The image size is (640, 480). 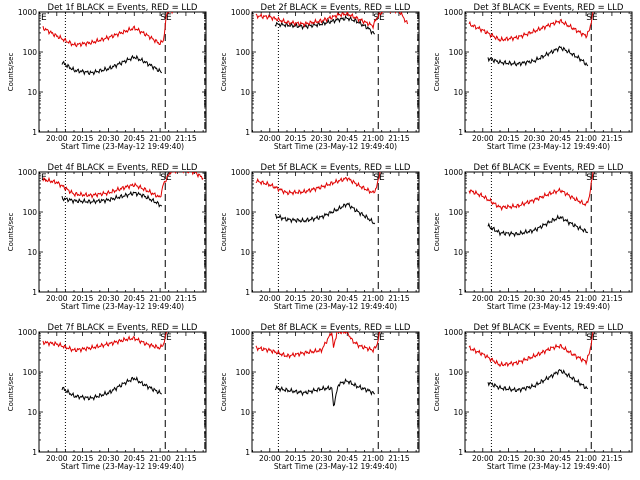 I want to click on marker-label-e: E, so click(x=44, y=18).